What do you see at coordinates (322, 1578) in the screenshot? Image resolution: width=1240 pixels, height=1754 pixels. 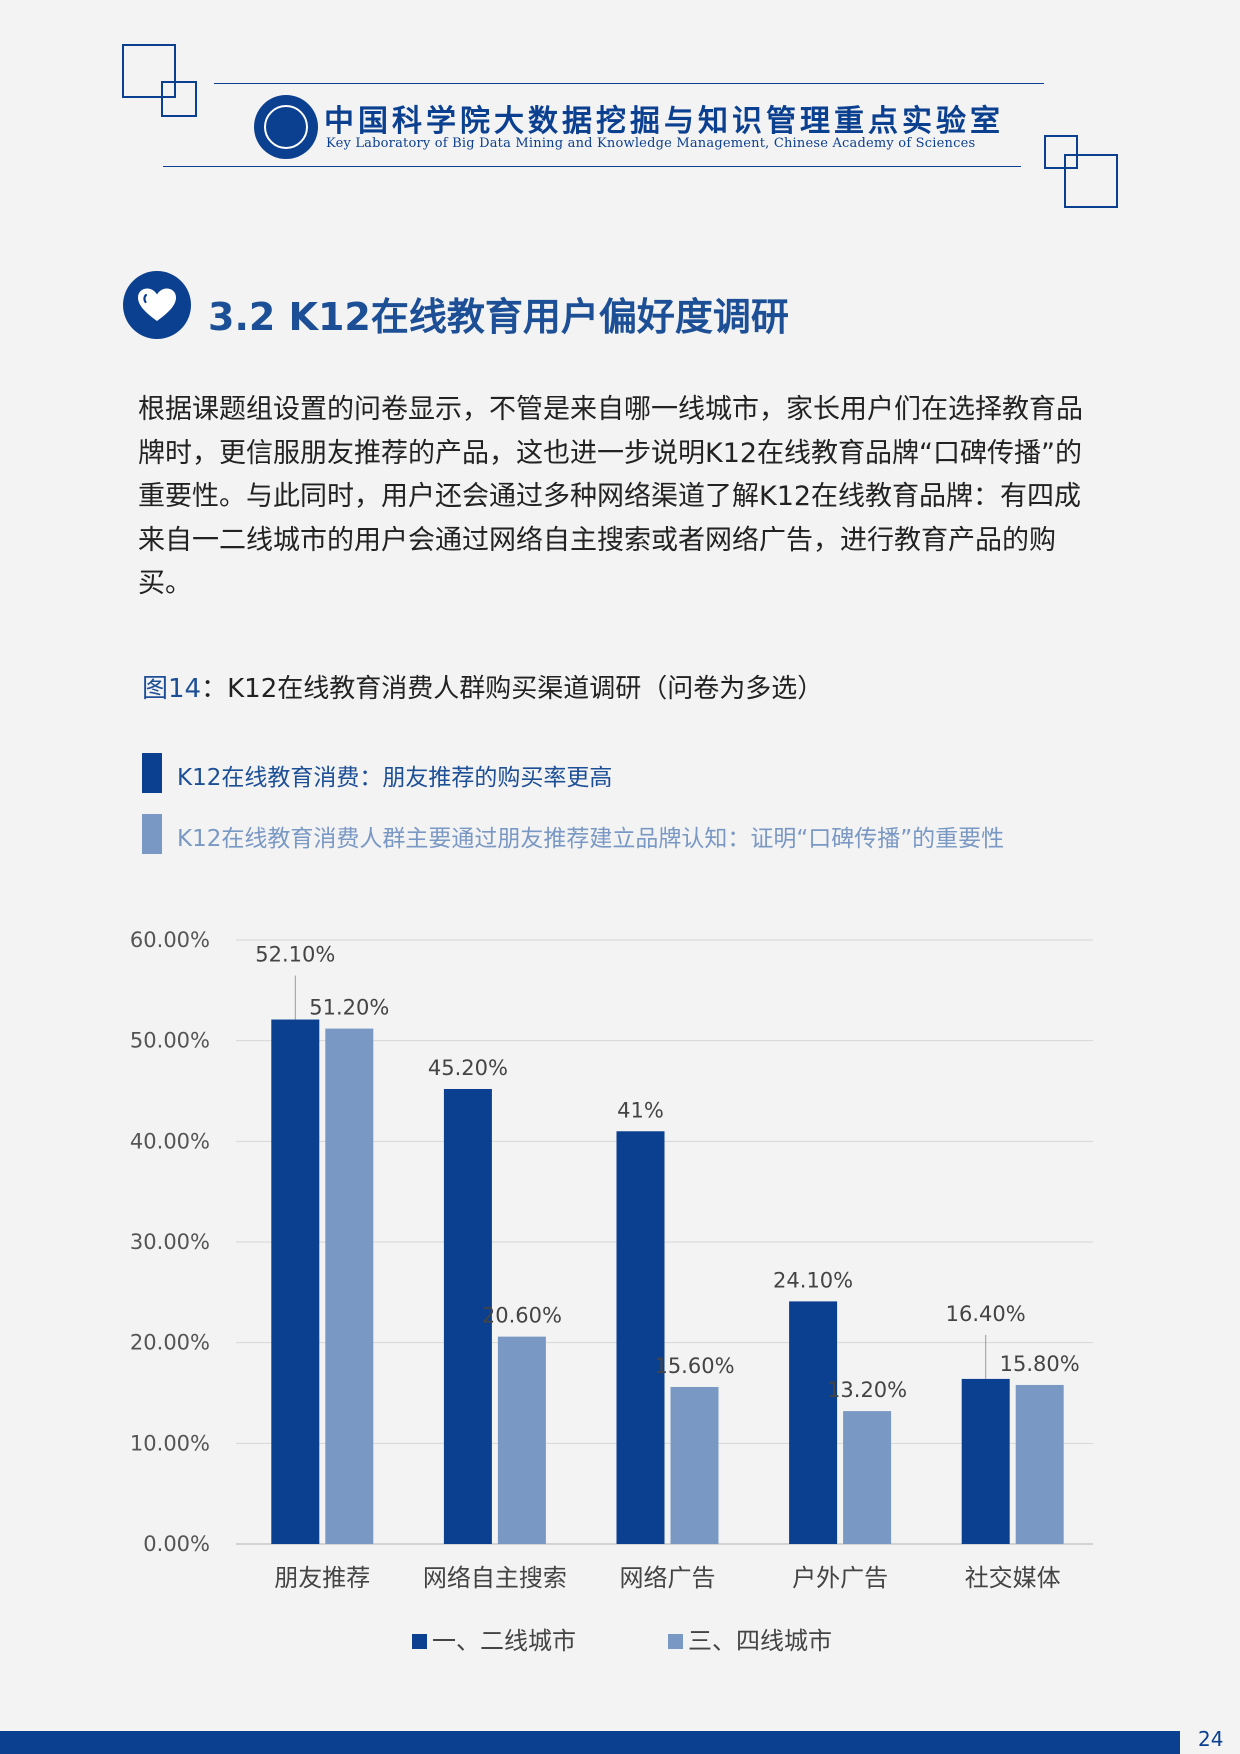 I see `x-tick-label: 朋友推荐` at bounding box center [322, 1578].